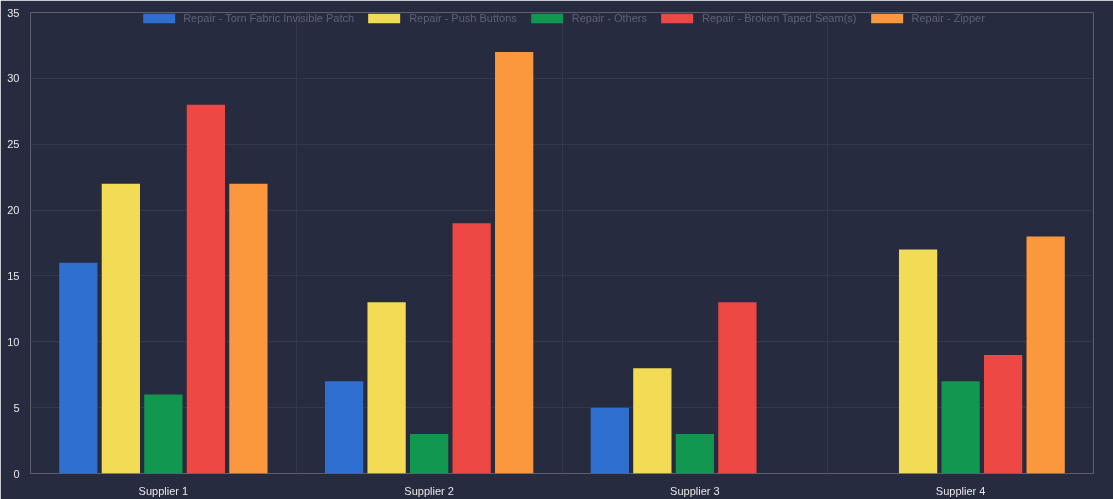 The width and height of the screenshot is (1113, 499). Describe the element at coordinates (429, 490) in the screenshot. I see `x-tick-label: Supplier 2` at that location.